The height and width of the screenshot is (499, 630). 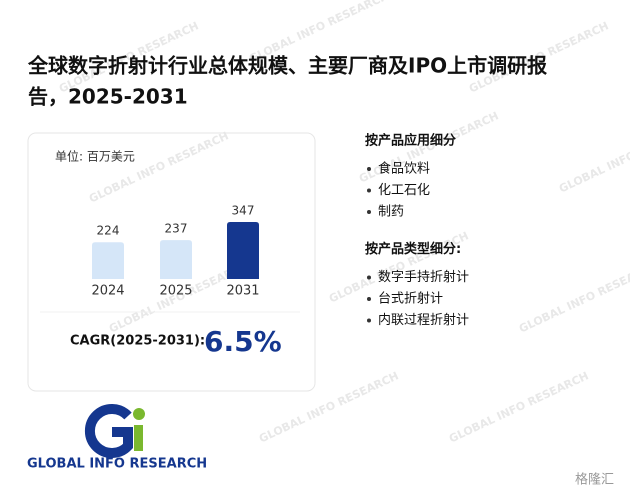 What do you see at coordinates (410, 299) in the screenshot?
I see `segment-item: 台式折射计` at bounding box center [410, 299].